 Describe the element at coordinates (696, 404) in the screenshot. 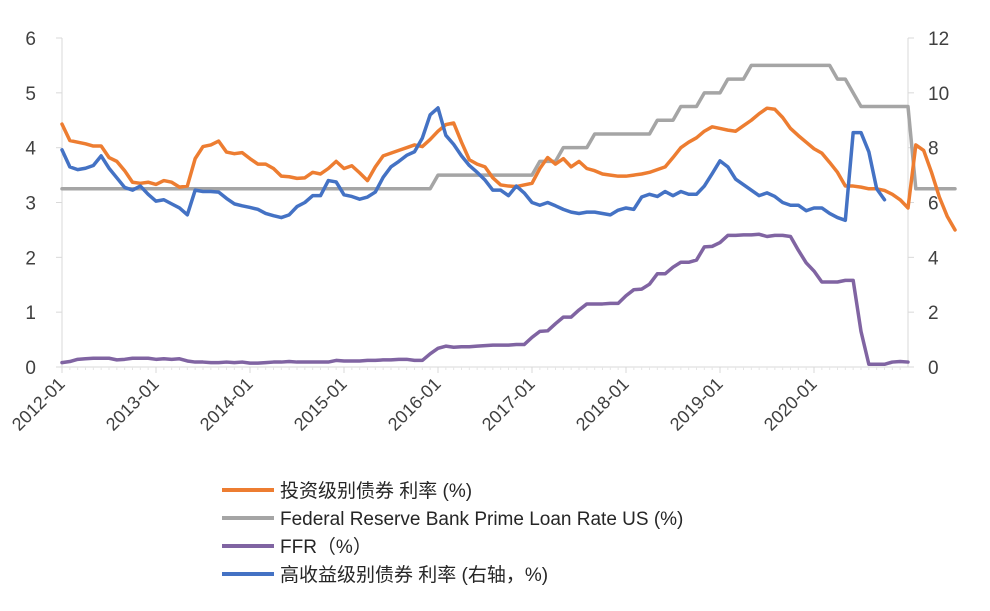

I see `x-tick-label: 2019-01` at that location.